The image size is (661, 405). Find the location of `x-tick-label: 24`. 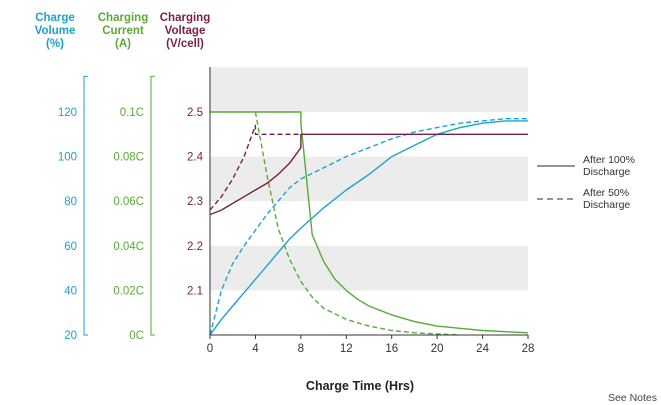

x-tick-label: 24 is located at coordinates (482, 349).